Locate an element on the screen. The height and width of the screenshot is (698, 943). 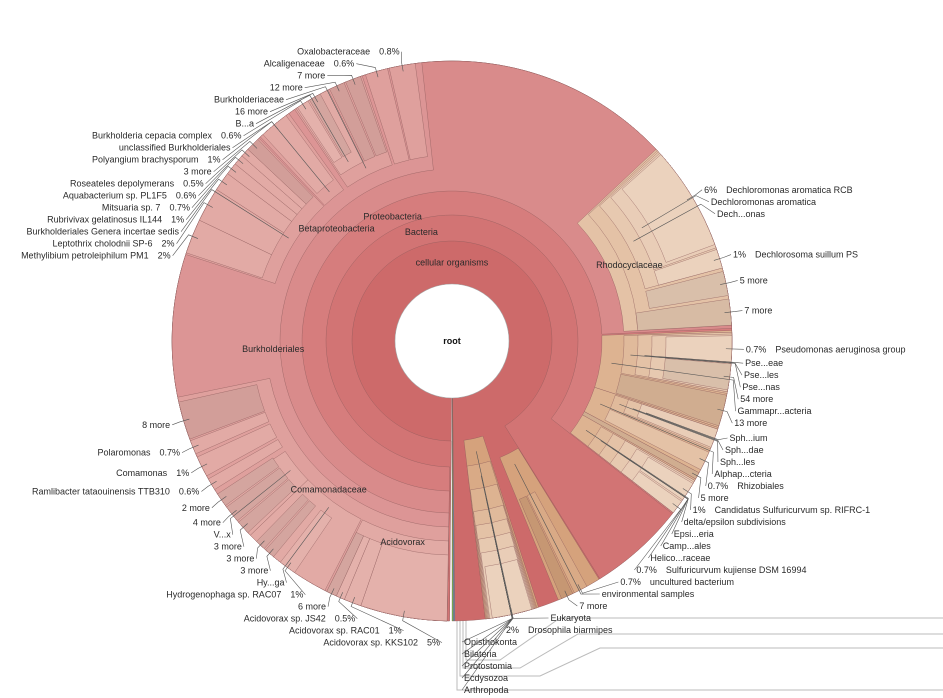
node-label: Camp...ales is located at coordinates (687, 546).